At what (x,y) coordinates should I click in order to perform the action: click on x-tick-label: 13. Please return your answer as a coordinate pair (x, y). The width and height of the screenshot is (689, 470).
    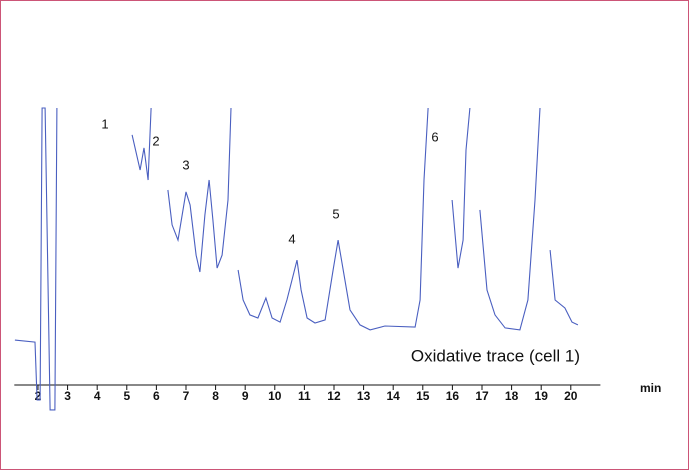
    Looking at the image, I should click on (364, 396).